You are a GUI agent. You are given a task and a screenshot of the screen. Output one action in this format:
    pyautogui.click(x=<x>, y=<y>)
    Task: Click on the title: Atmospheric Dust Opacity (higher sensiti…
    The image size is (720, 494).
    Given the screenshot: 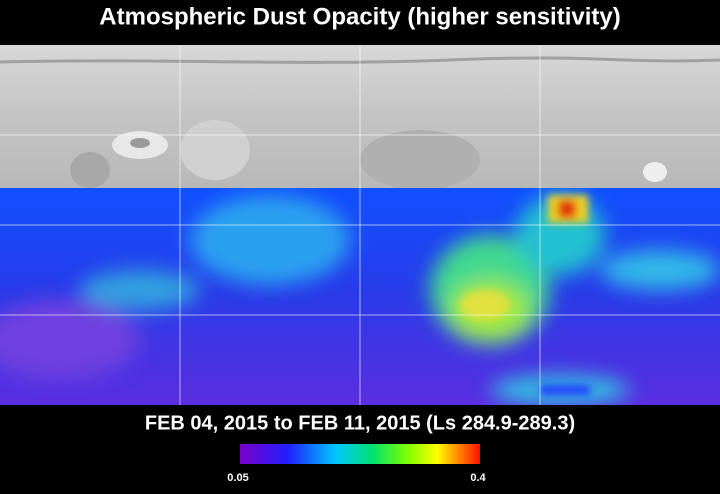 What is the action you would take?
    pyautogui.click(x=359, y=16)
    